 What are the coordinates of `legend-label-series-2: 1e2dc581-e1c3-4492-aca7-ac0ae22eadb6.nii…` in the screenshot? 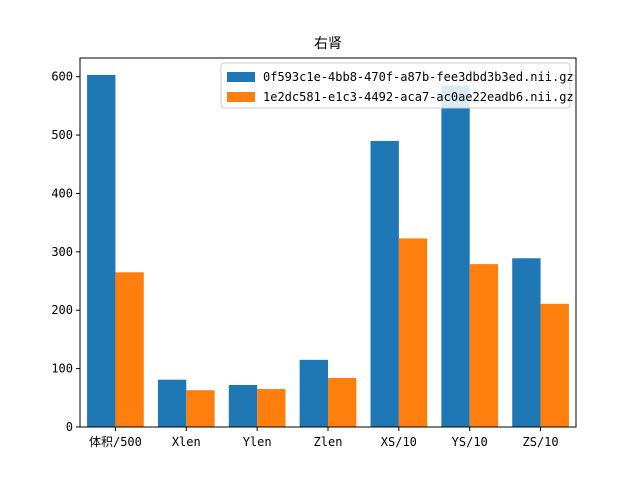 It's located at (418, 97).